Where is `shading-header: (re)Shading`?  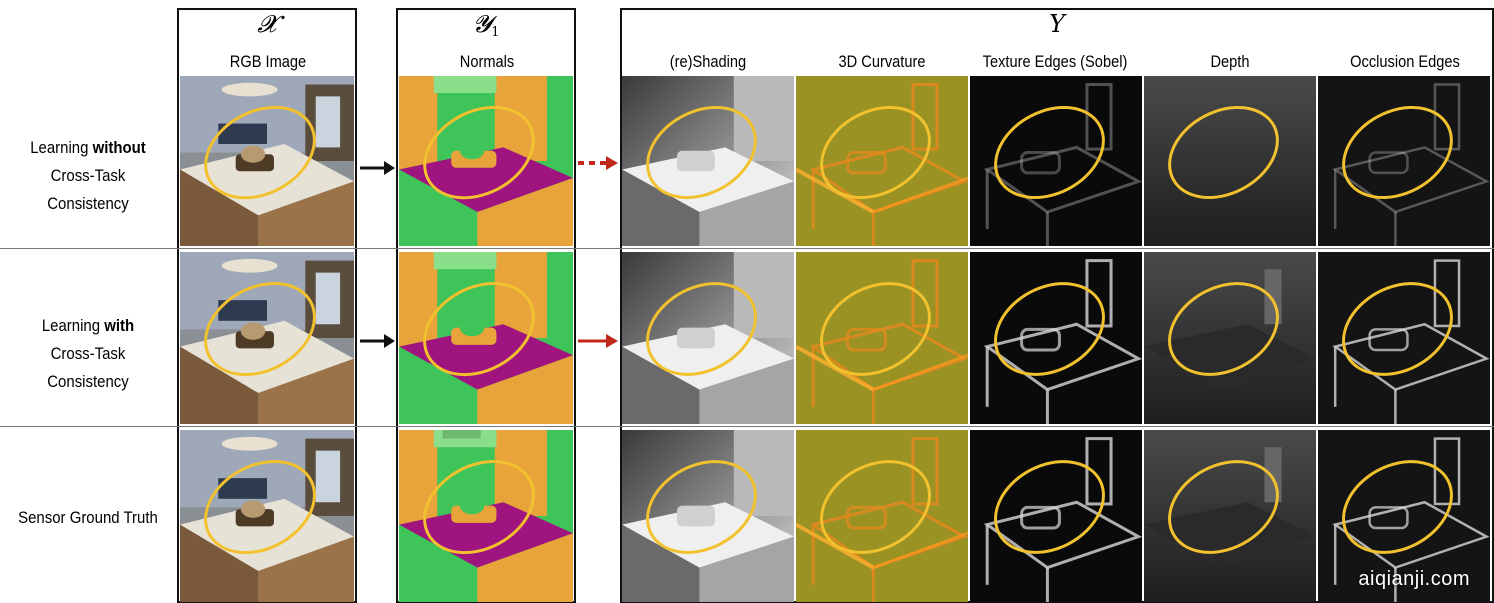 shading-header: (re)Shading is located at coordinates (708, 61).